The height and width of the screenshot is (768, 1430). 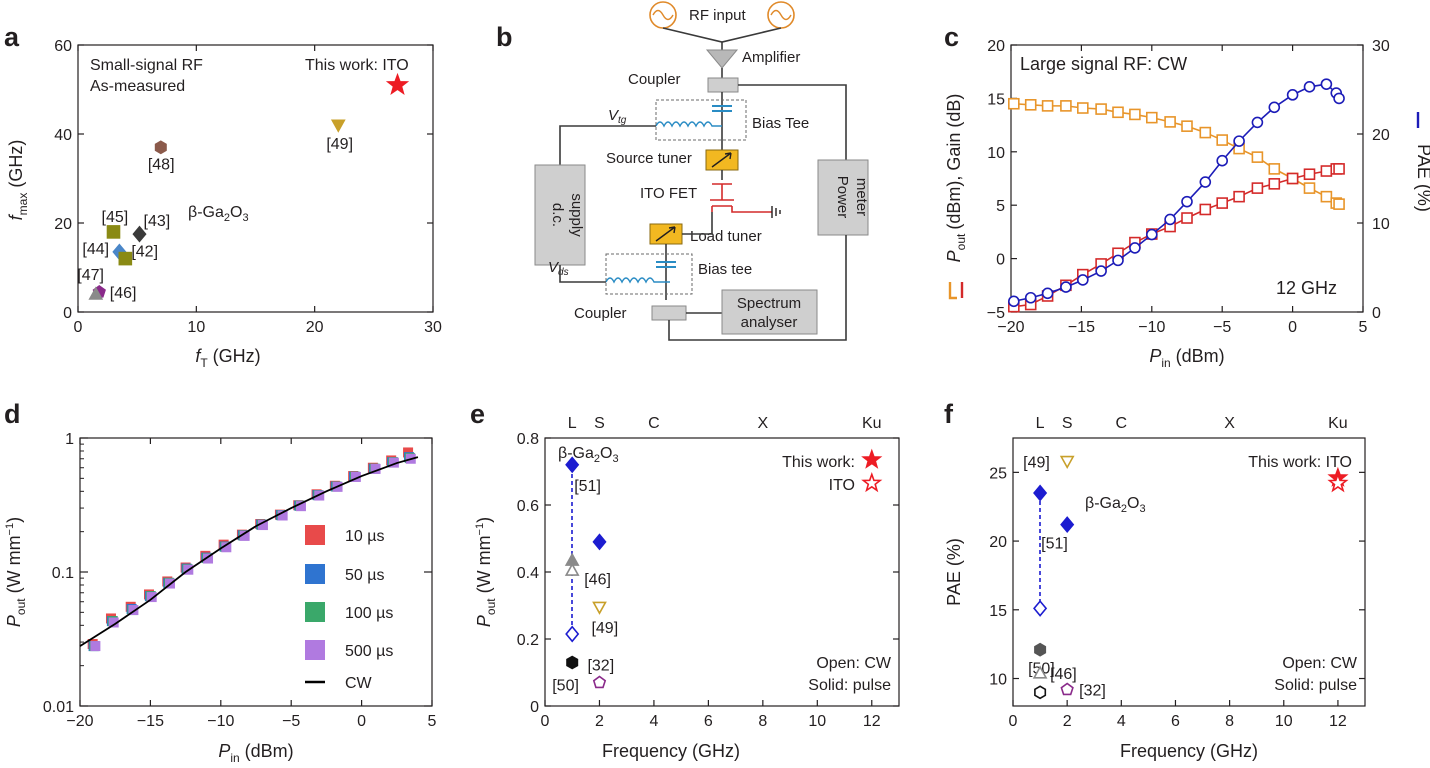 I want to click on panel-e-band-label: S, so click(x=599, y=423).